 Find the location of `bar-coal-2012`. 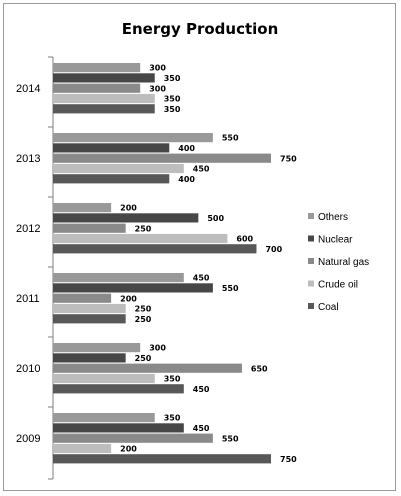

bar-coal-2012 is located at coordinates (155, 249).